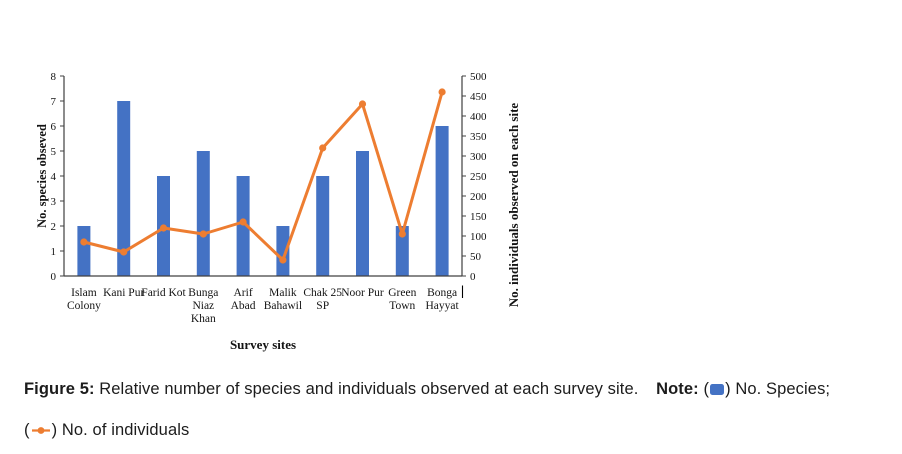 The height and width of the screenshot is (454, 902). What do you see at coordinates (283, 299) in the screenshot?
I see `category-label: Malik Bahawil` at bounding box center [283, 299].